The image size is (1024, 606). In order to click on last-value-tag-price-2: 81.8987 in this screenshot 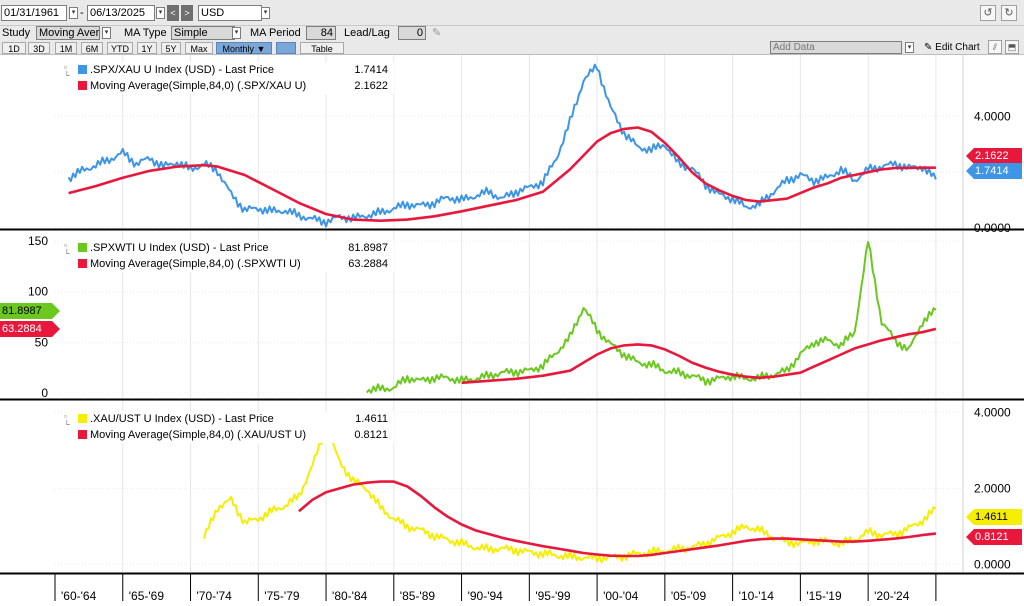, I will do `click(30, 311)`.